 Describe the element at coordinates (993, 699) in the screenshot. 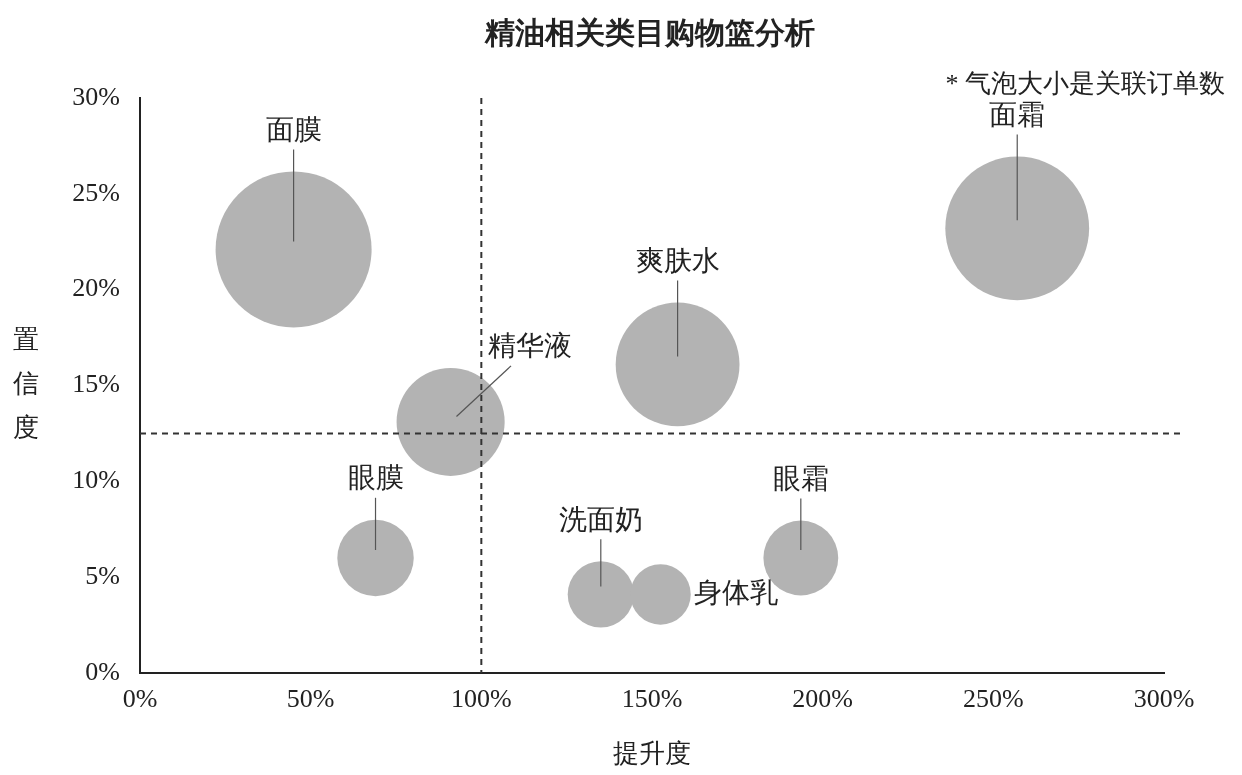

I see `x-tick-label: 250%` at that location.